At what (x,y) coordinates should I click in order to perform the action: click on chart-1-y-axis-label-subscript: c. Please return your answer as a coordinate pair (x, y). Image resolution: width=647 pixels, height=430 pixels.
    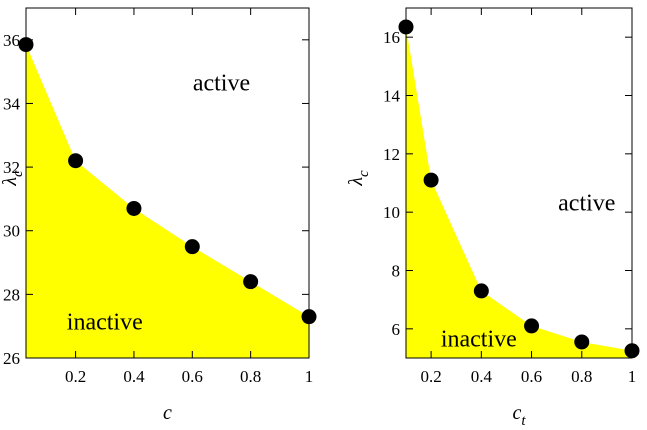
    Looking at the image, I should click on (18, 173).